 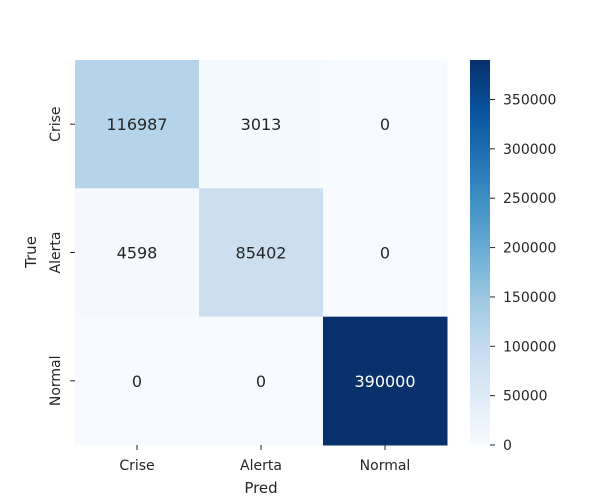 I want to click on colorbar-tick-label: 200000, so click(x=529, y=249).